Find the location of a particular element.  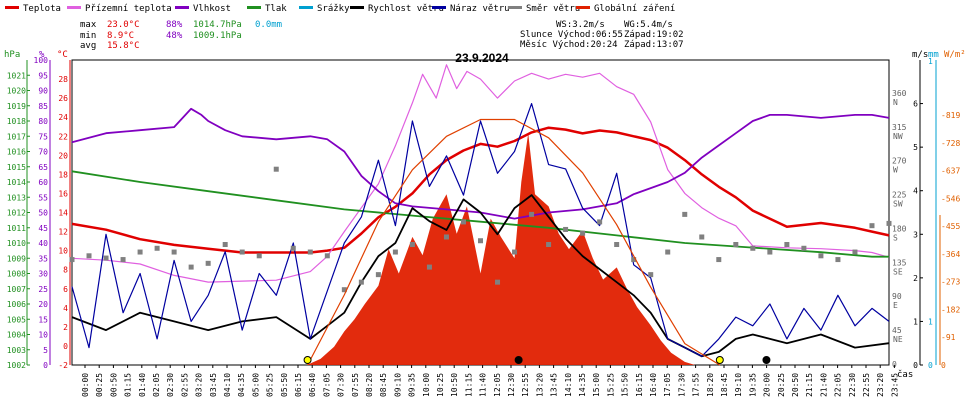

wind-dir-compass-label: S is located at coordinates (895, 237).